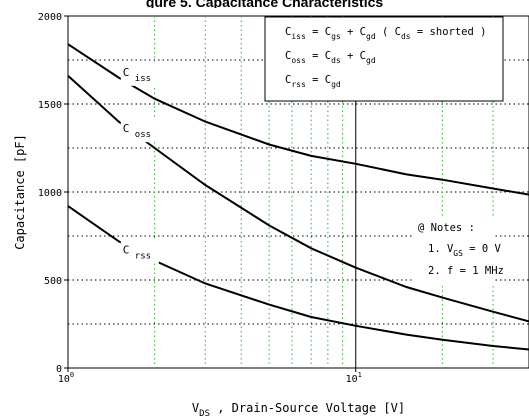 The width and height of the screenshot is (529, 419). Describe the element at coordinates (298, 60) in the screenshot. I see `legend-subscript: oss` at that location.